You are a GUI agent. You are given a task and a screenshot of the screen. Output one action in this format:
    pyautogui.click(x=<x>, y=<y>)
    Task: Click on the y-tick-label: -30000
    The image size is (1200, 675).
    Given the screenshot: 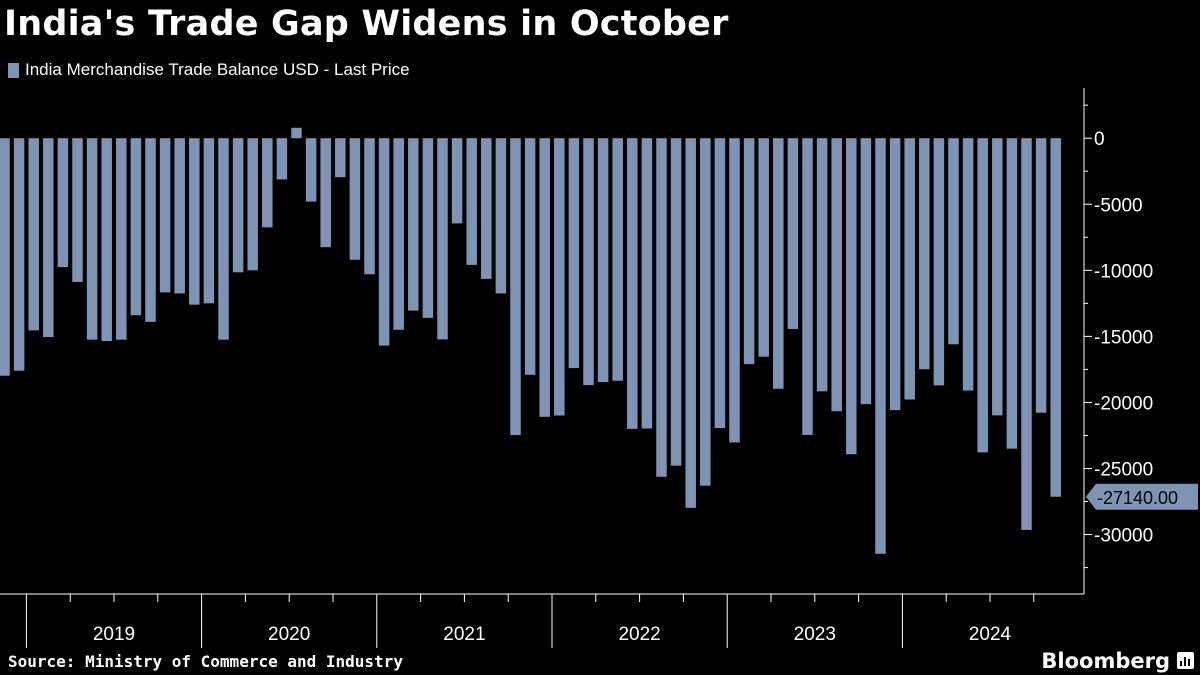 What is the action you would take?
    pyautogui.click(x=1123, y=536)
    